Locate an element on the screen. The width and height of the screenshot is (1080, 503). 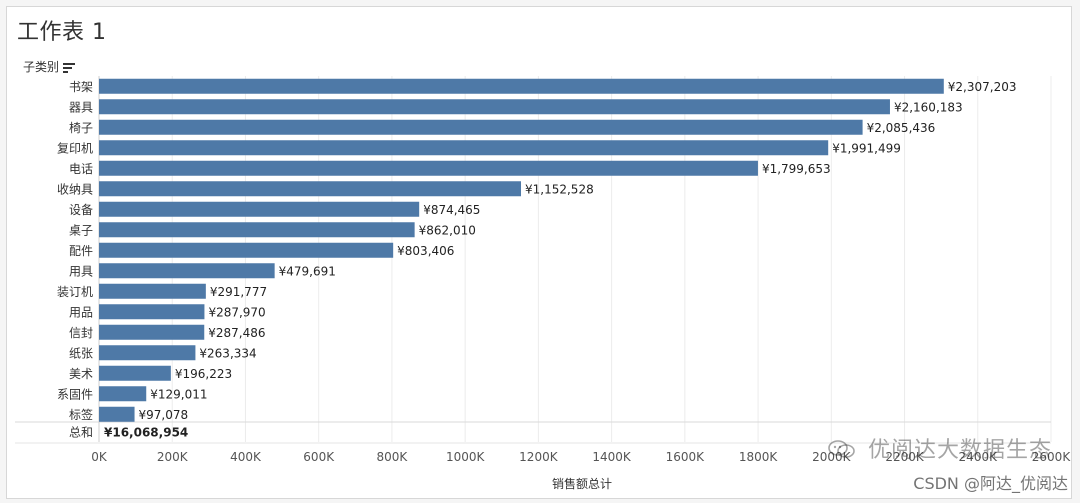
data-label: ¥287,970 is located at coordinates (236, 312).